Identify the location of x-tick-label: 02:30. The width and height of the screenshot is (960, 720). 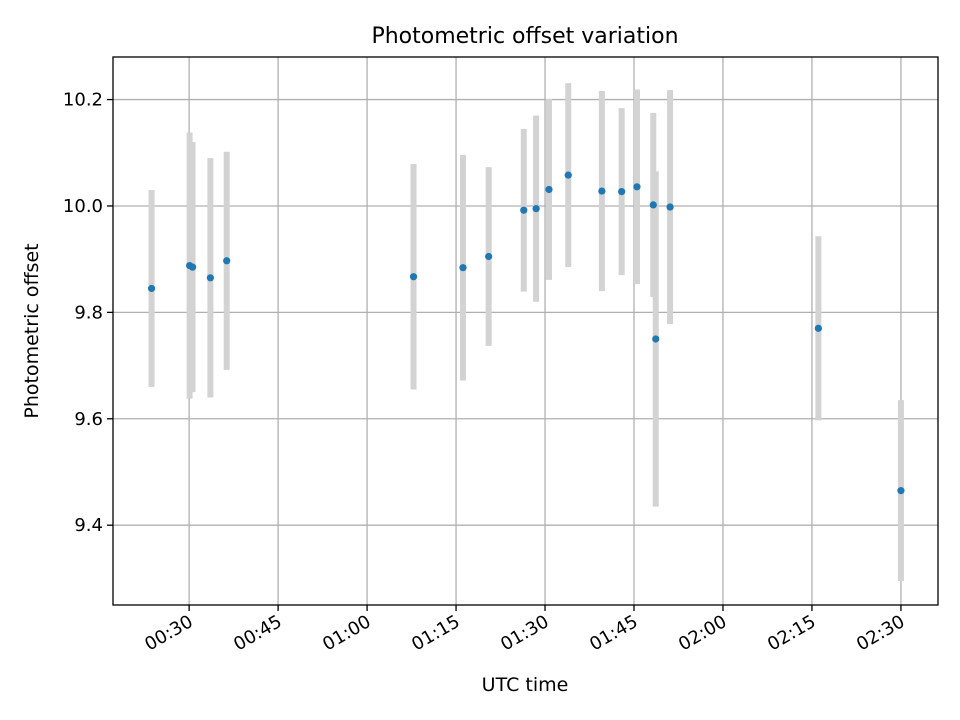
(880, 633).